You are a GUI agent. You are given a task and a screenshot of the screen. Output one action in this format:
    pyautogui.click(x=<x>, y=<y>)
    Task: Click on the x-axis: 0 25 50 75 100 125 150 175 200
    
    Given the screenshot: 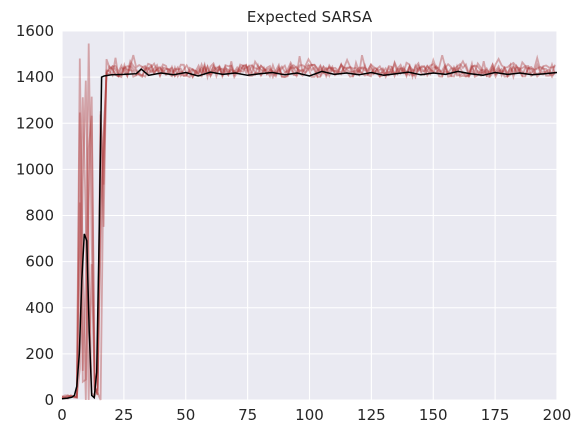 What is the action you would take?
    pyautogui.click(x=314, y=415)
    